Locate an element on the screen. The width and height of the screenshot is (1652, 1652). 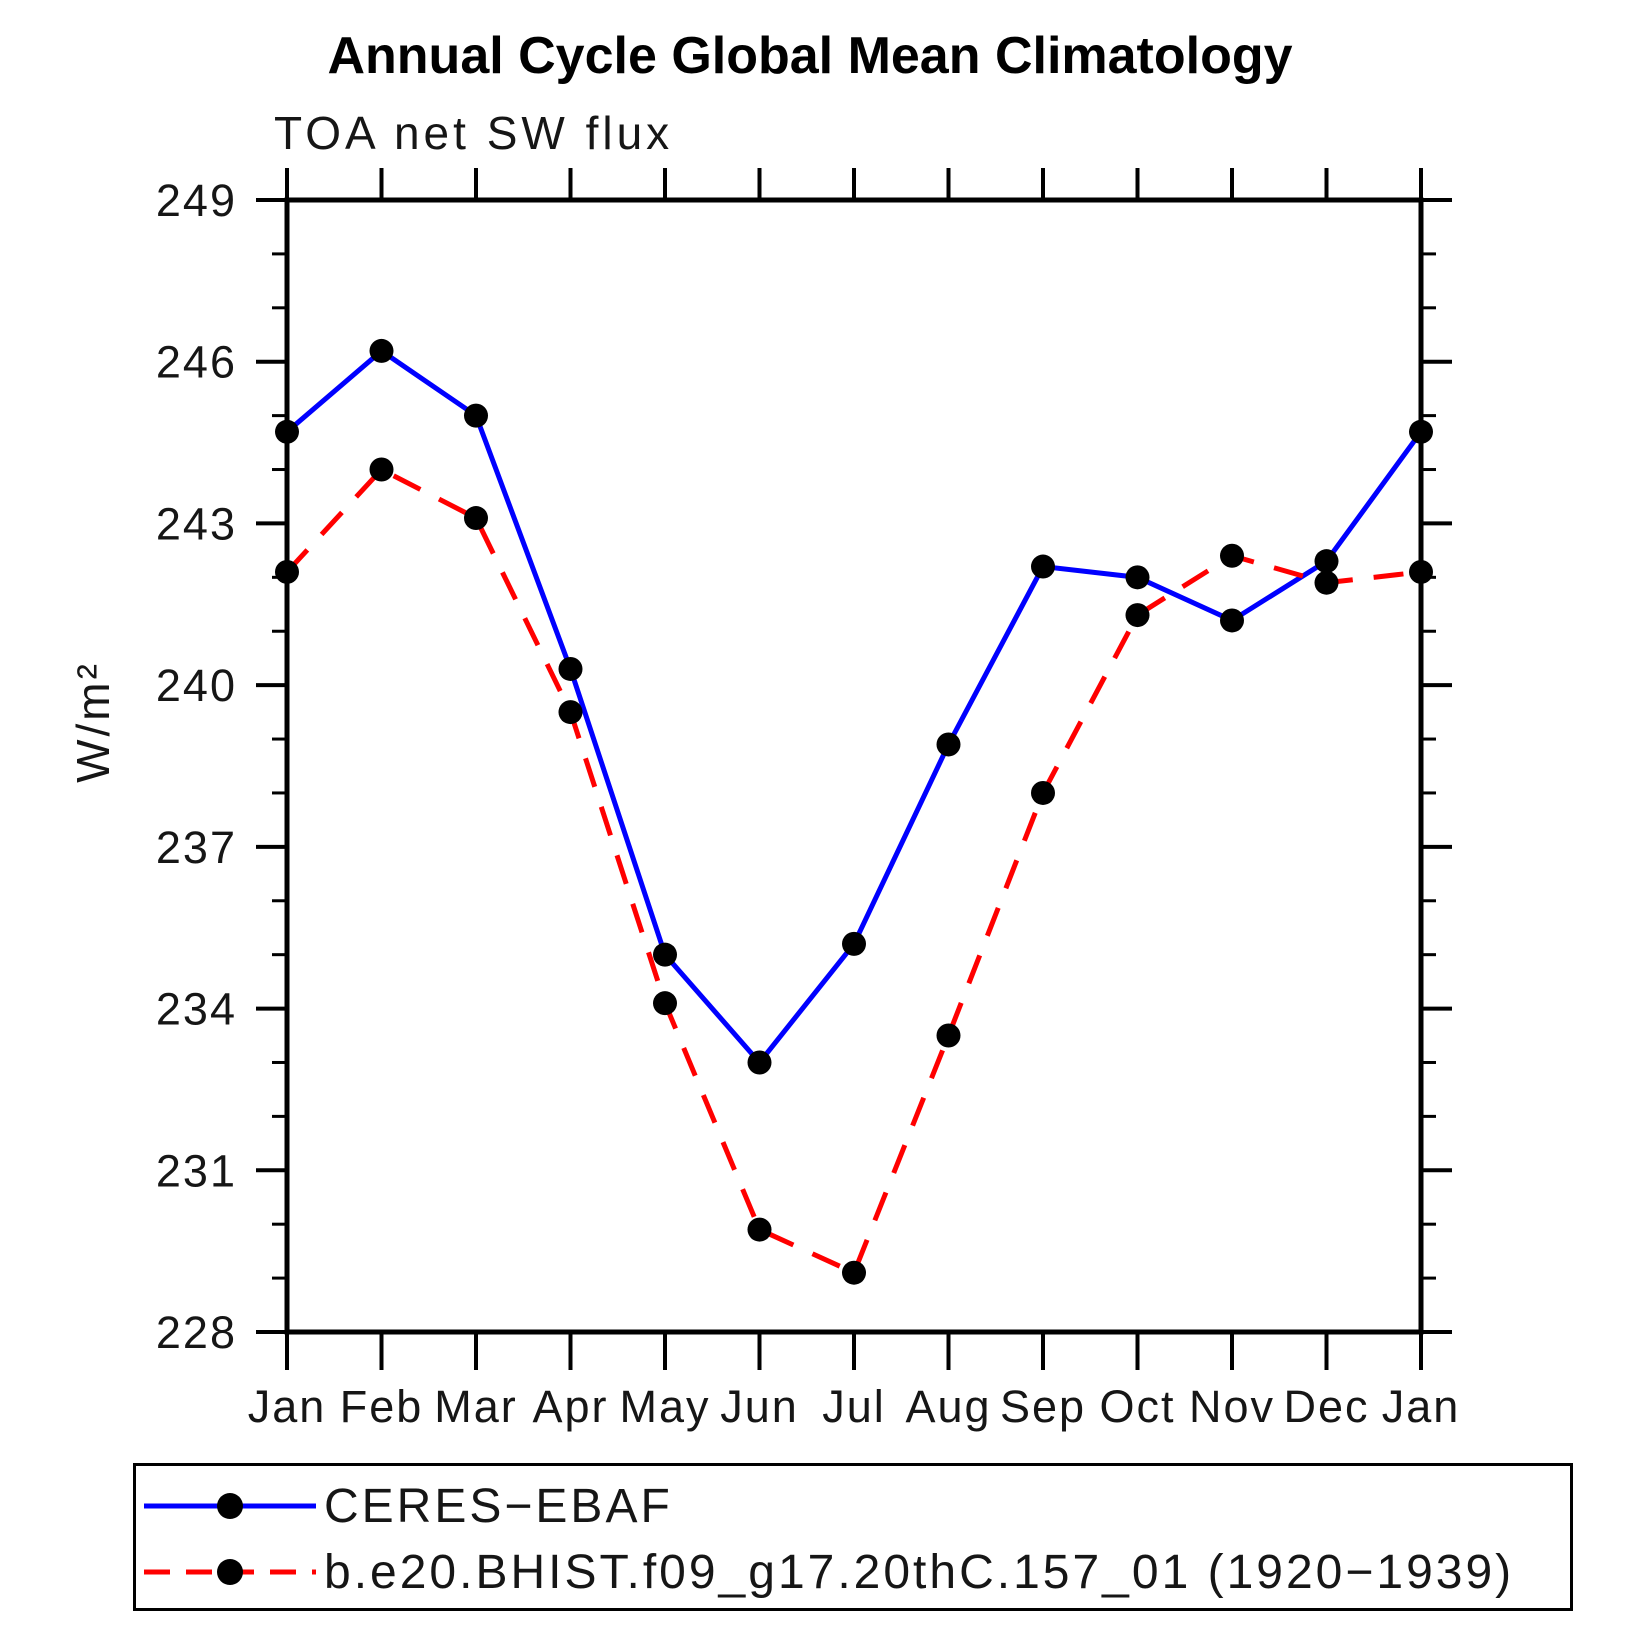
x-tick-label: Feb is located at coordinates (382, 1406).